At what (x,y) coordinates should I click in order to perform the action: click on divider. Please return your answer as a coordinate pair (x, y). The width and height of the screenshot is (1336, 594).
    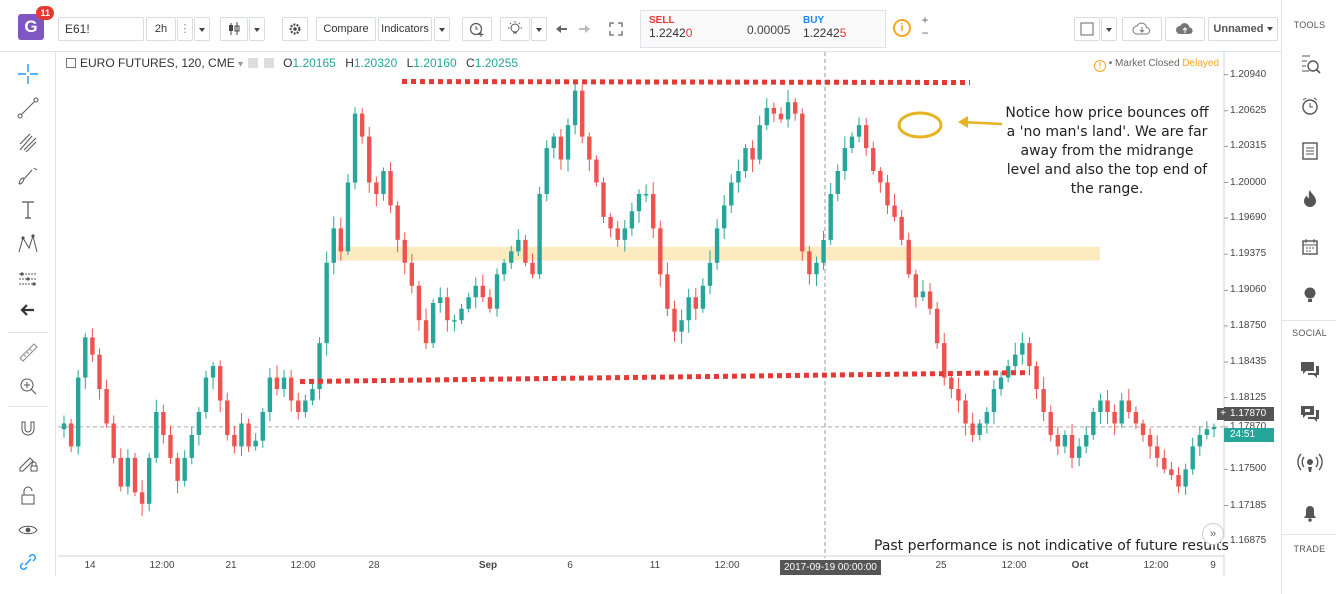
    Looking at the image, I should click on (1309, 320).